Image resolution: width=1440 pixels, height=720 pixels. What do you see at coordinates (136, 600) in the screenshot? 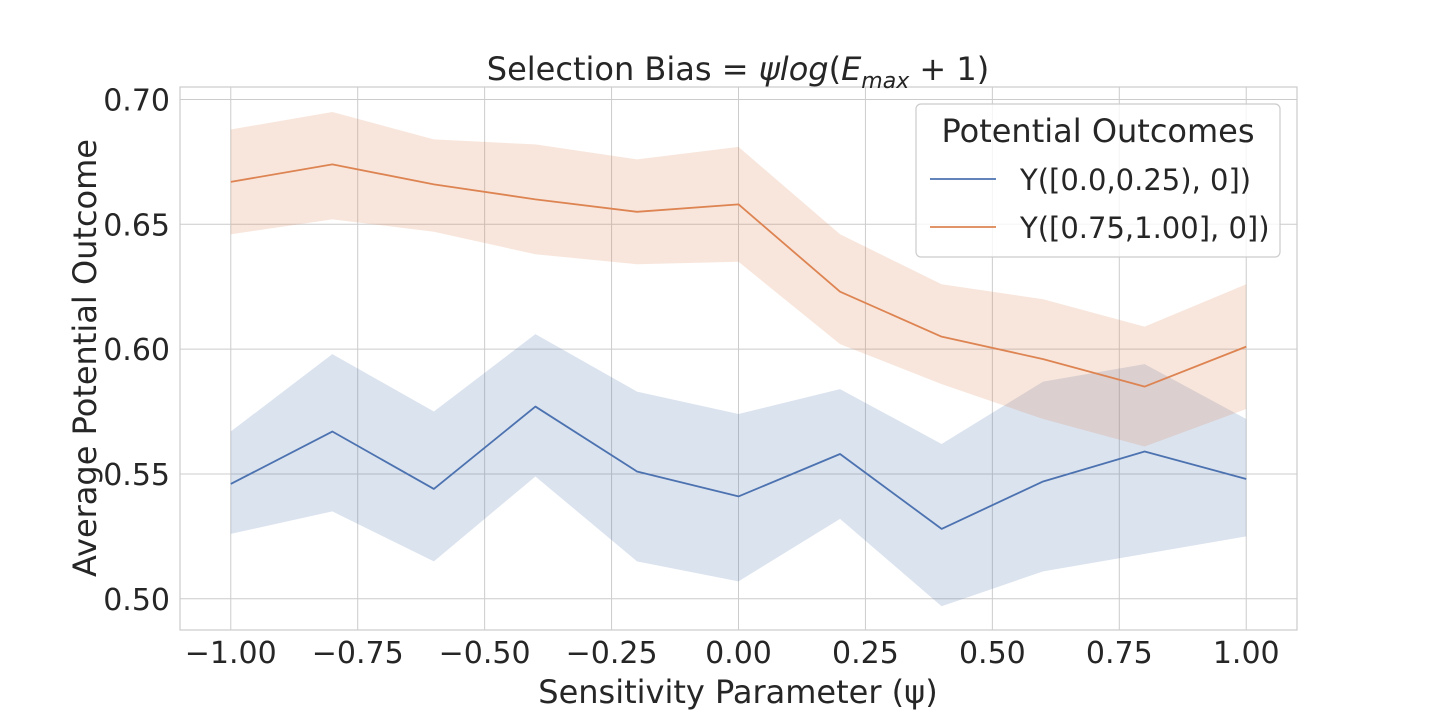
I see `y-tick-label: 0.50` at bounding box center [136, 600].